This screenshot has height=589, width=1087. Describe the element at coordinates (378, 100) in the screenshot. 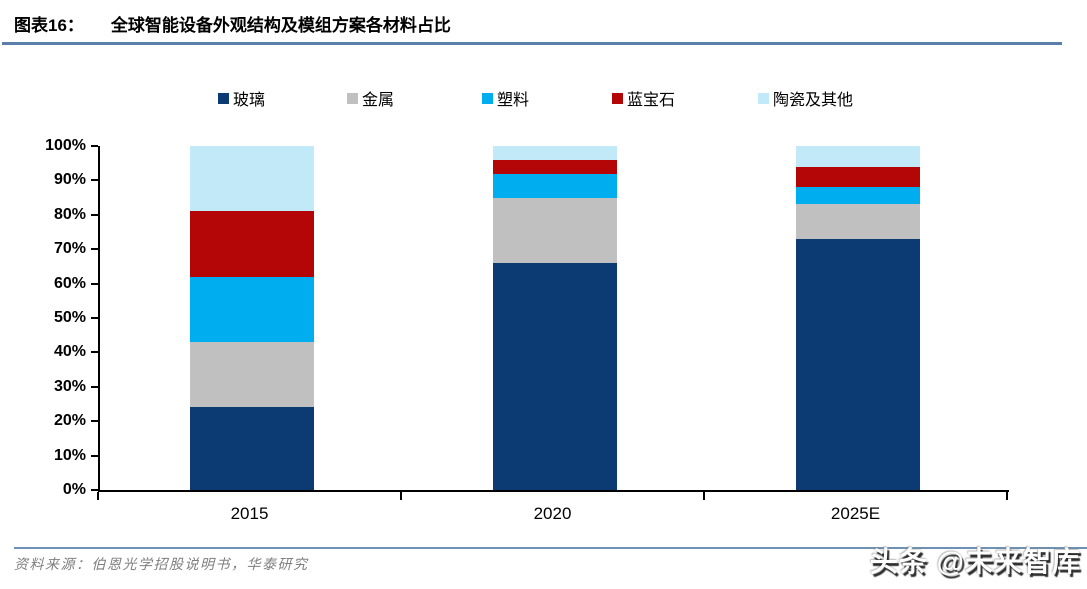

I see `legend-label: 金属` at that location.